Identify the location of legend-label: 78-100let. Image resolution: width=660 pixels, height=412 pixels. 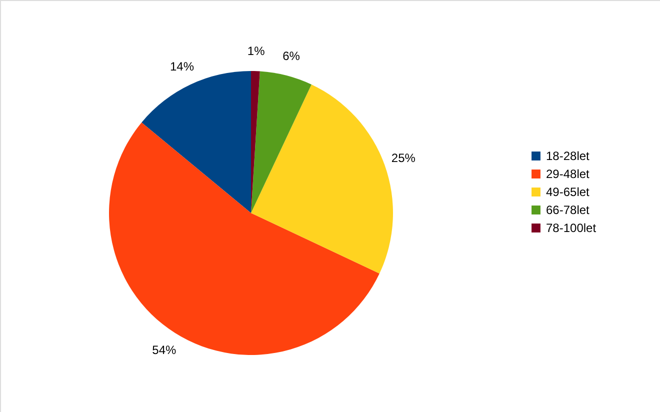
(571, 228).